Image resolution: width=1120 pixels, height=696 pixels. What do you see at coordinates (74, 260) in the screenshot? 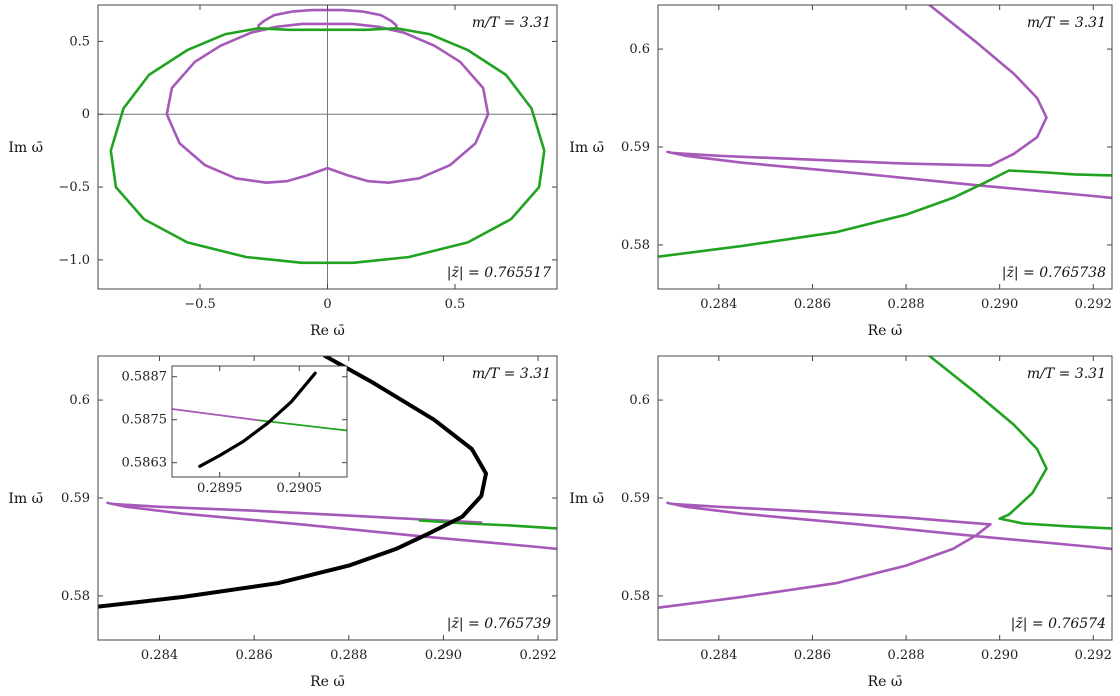
I see `y-tick-label: −1.0` at bounding box center [74, 260].